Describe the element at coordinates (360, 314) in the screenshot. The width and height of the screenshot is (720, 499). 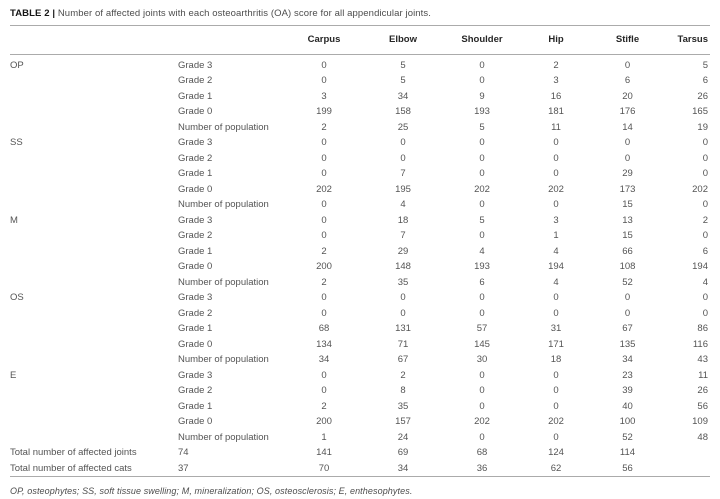
I see `table-row: Grade 2 0 0 0 0 0 0` at that location.